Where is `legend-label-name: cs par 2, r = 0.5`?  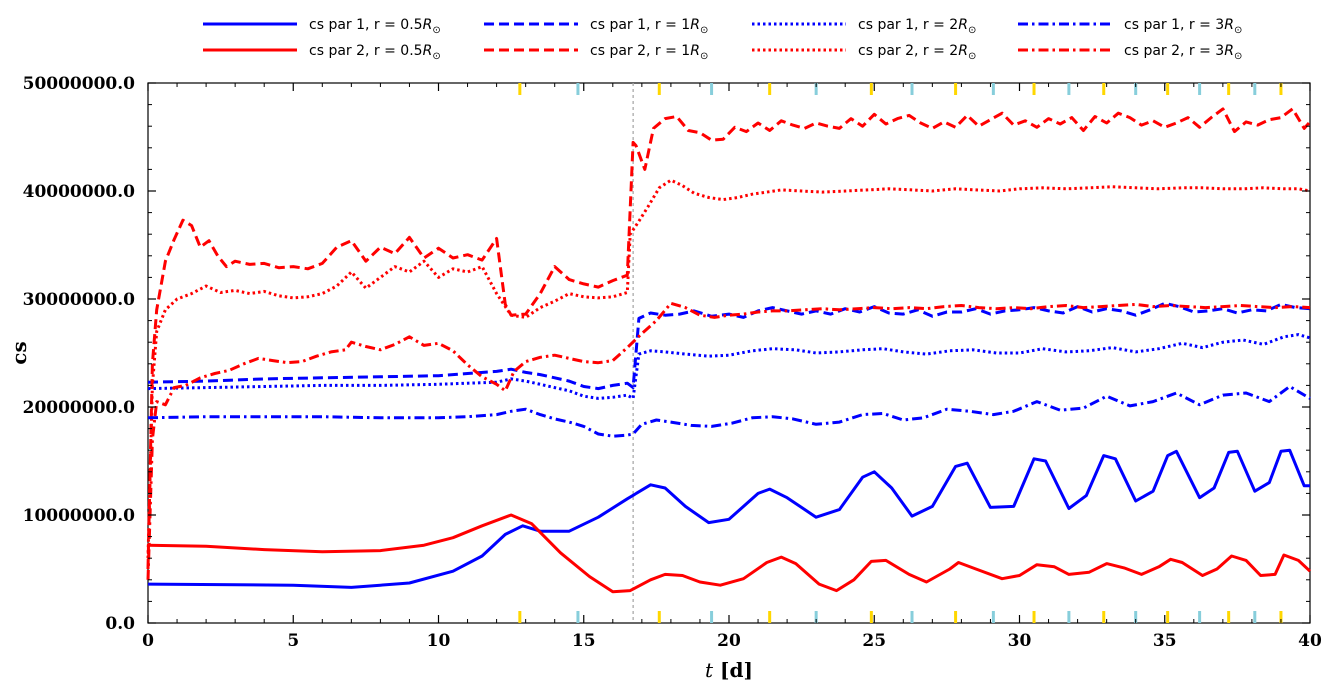
legend-label-name: cs par 2, r = 0.5 is located at coordinates (366, 51).